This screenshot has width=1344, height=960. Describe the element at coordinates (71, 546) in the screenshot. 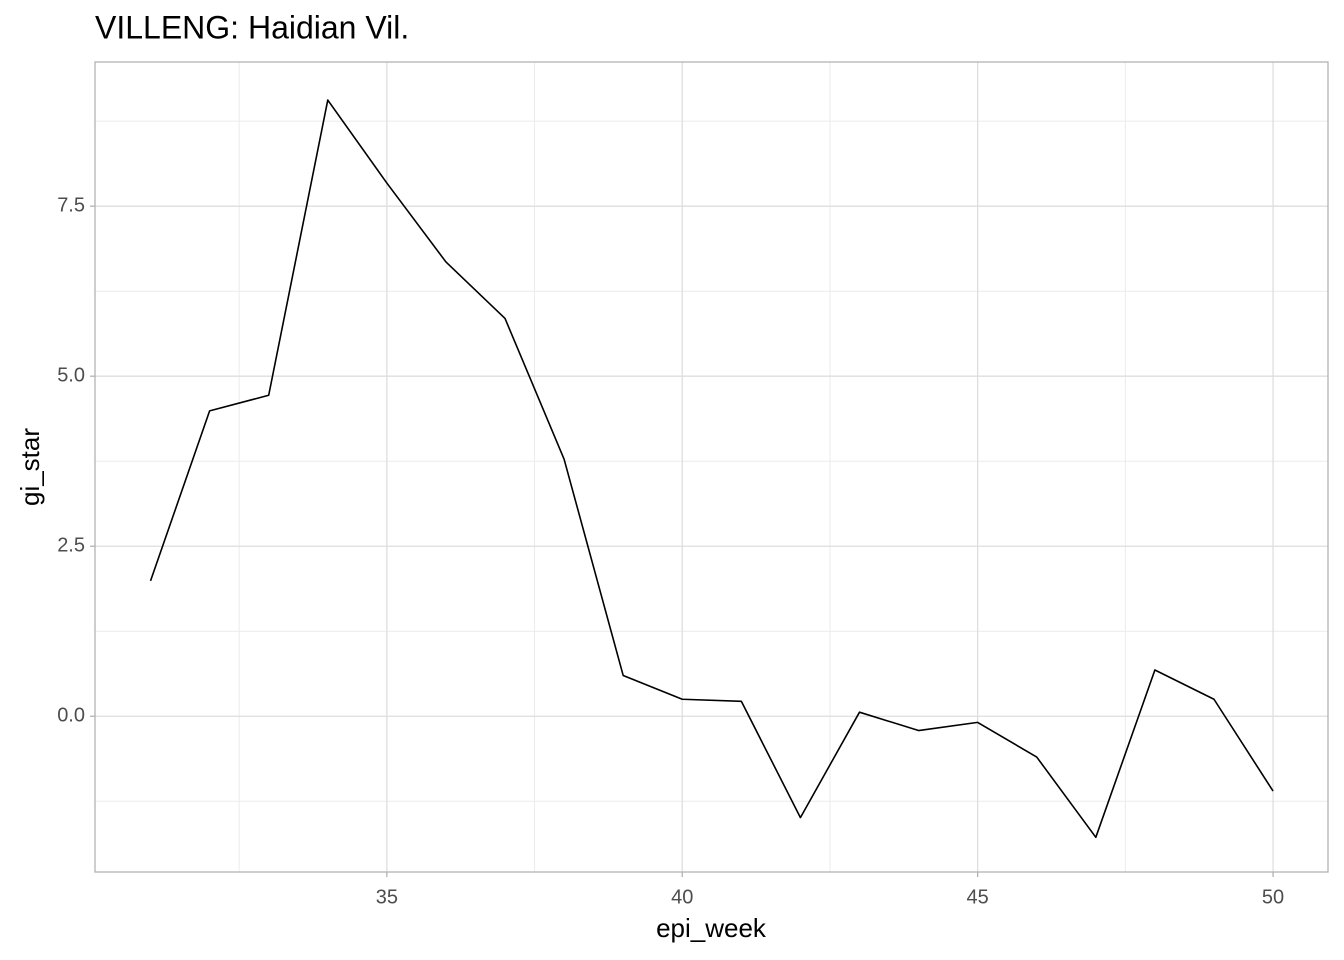

I see `y-tick-label: 2.5` at that location.